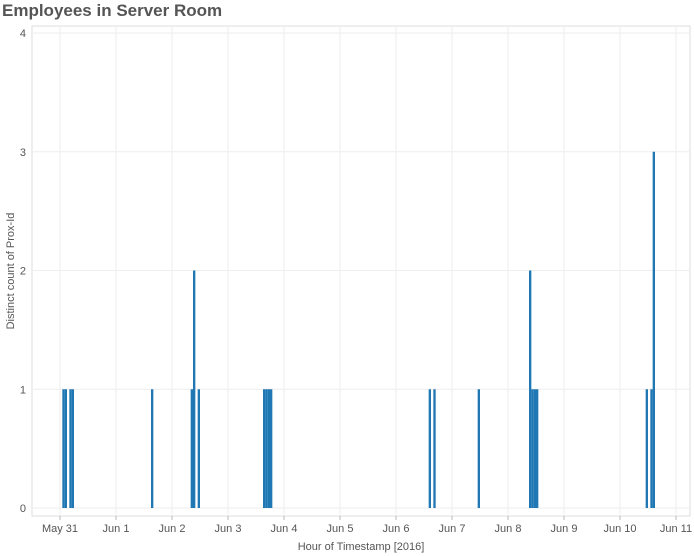  Describe the element at coordinates (23, 34) in the screenshot. I see `y-tick-label: 4` at that location.